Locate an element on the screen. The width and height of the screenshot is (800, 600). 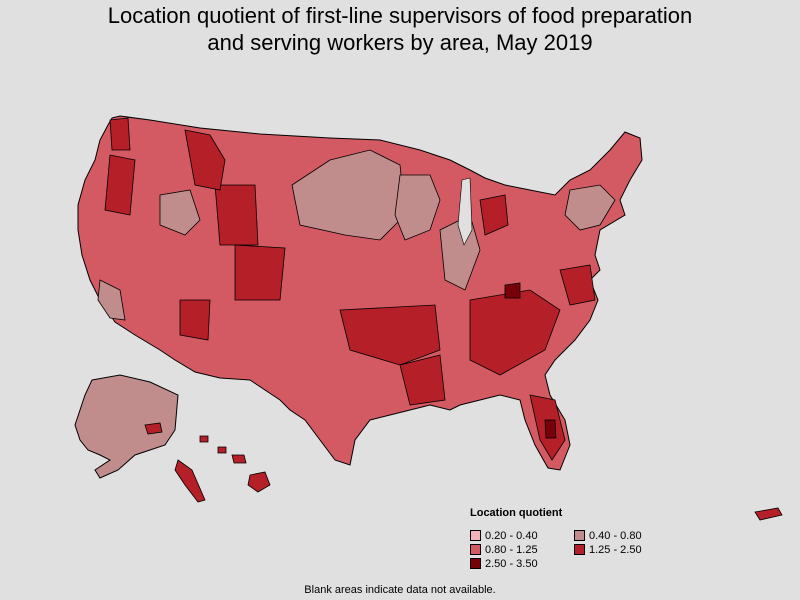
hawaii-maui is located at coordinates (239, 459).